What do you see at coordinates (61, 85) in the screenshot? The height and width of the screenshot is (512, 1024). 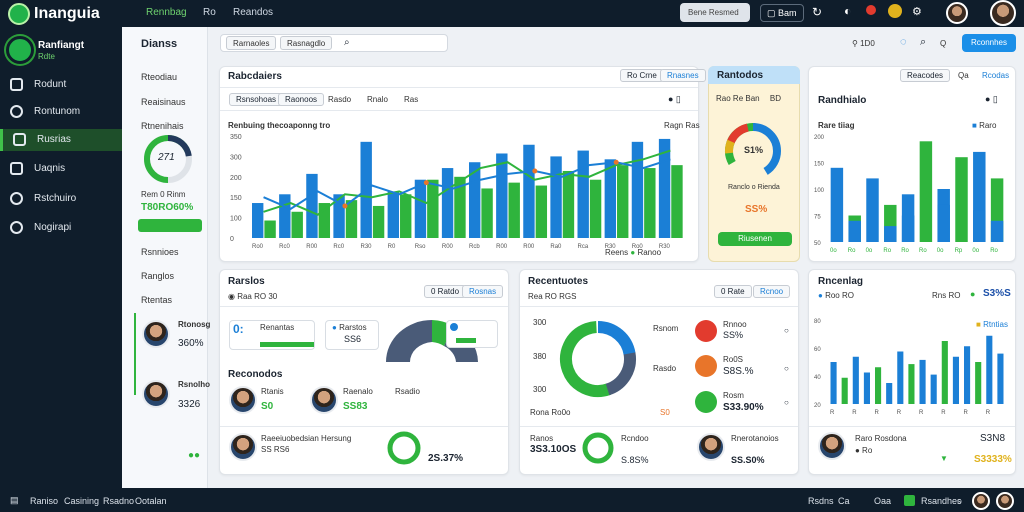 I see `sidebar-item-1: Rodunt` at bounding box center [61, 85].